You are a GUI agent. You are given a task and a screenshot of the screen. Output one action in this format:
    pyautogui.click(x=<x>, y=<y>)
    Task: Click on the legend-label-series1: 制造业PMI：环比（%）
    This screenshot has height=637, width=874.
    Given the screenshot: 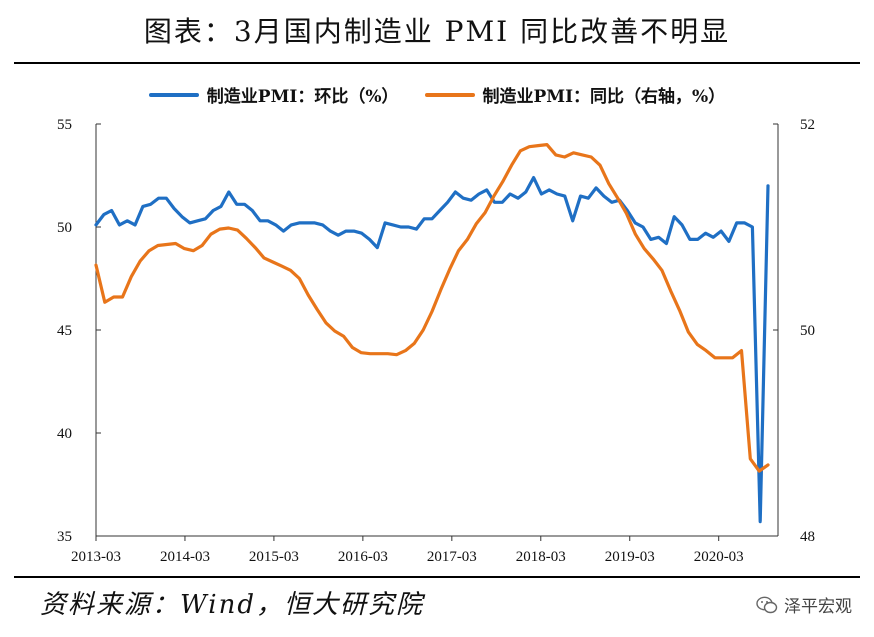 What is the action you would take?
    pyautogui.click(x=302, y=97)
    